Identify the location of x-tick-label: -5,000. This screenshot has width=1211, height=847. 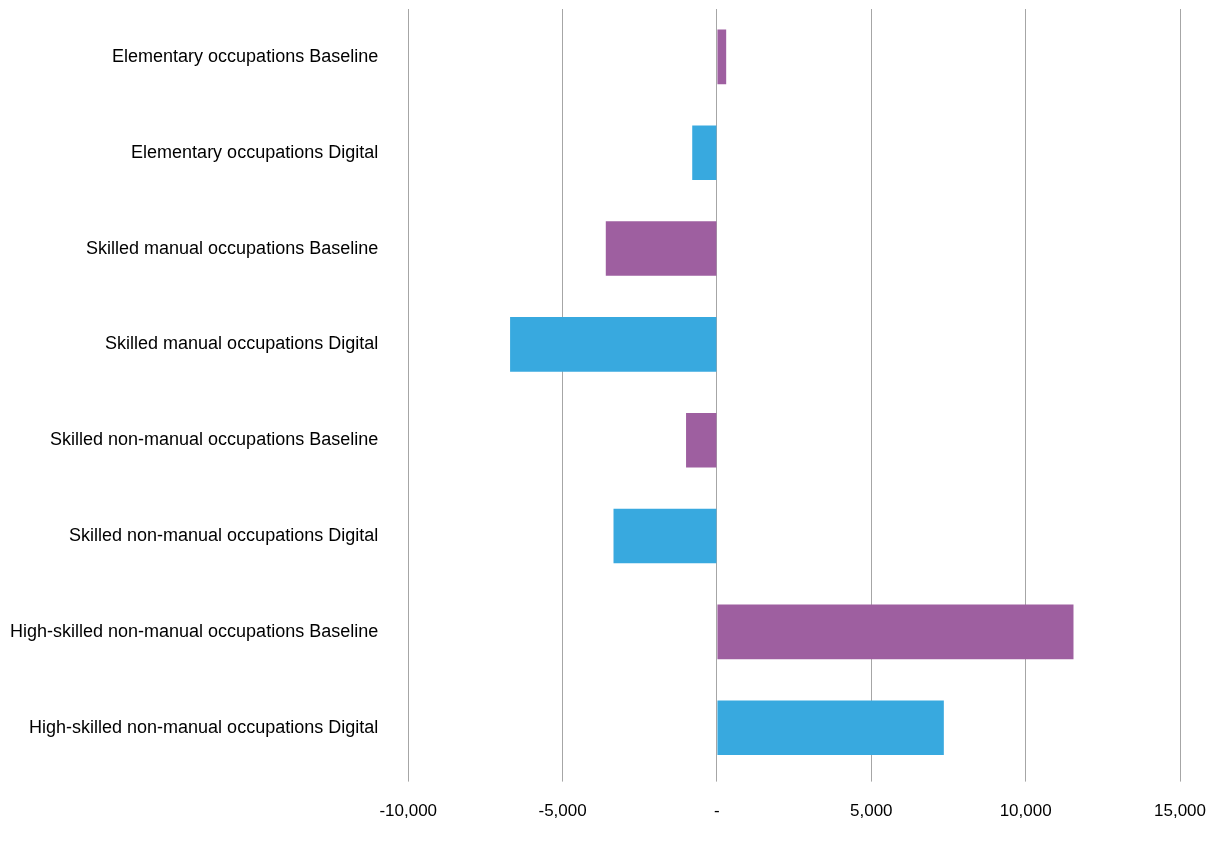
(562, 811).